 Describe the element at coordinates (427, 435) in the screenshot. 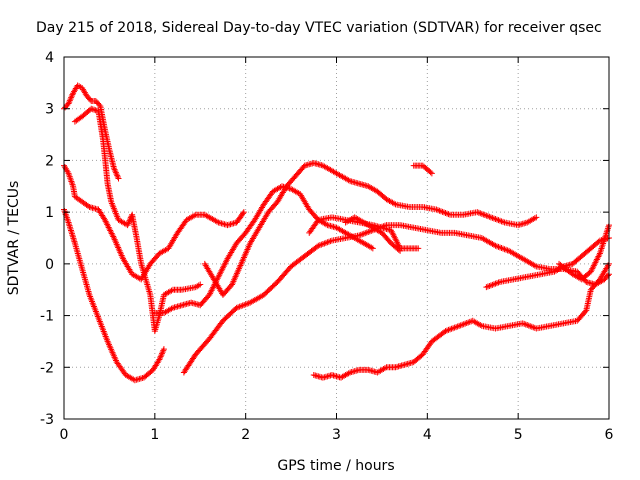

I see `x-tick-label: 4` at that location.